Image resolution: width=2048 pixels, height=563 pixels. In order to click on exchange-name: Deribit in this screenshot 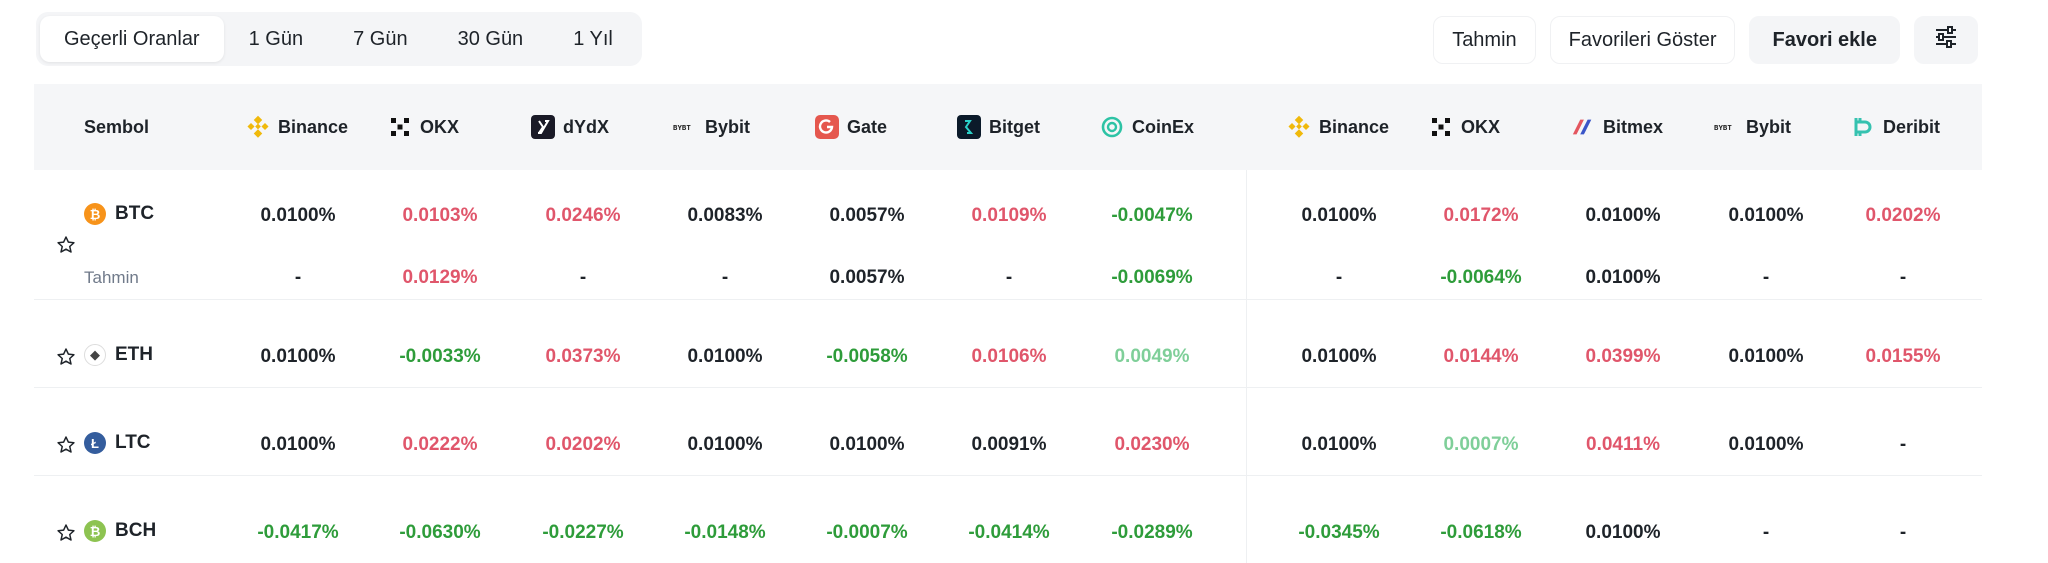, I will do `click(1912, 126)`.